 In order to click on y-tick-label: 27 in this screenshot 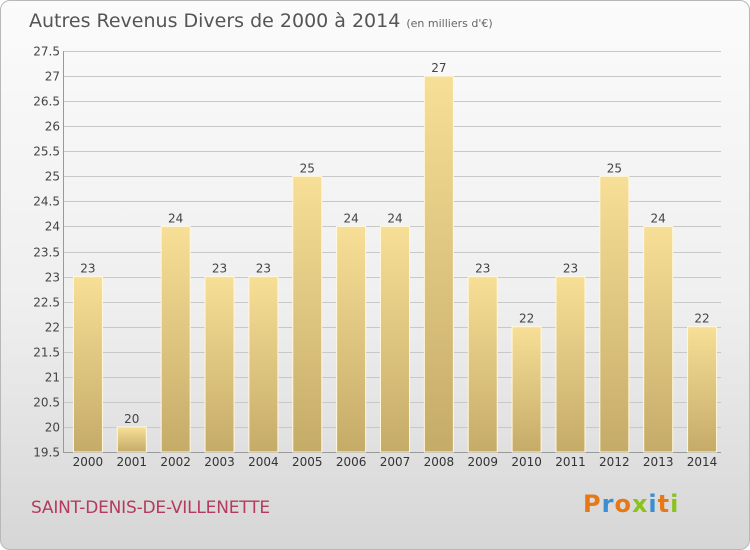, I will do `click(52, 77)`.